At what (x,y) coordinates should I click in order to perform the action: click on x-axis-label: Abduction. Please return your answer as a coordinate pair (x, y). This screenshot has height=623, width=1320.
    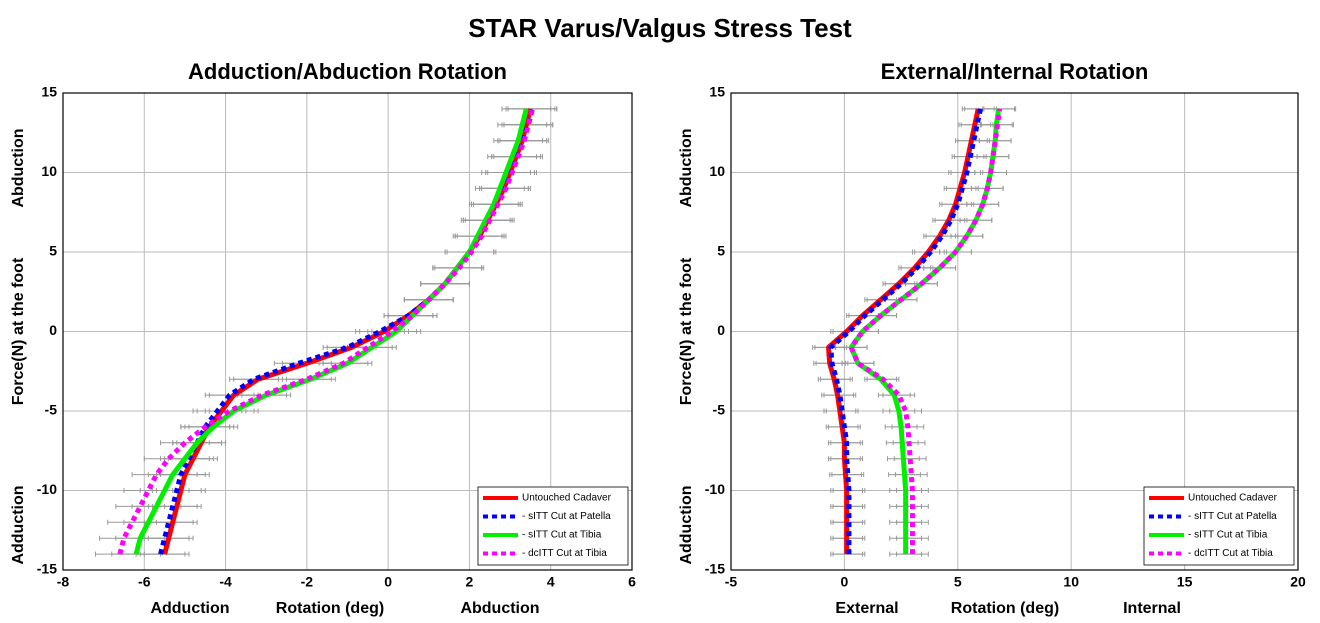
    Looking at the image, I should click on (499, 608).